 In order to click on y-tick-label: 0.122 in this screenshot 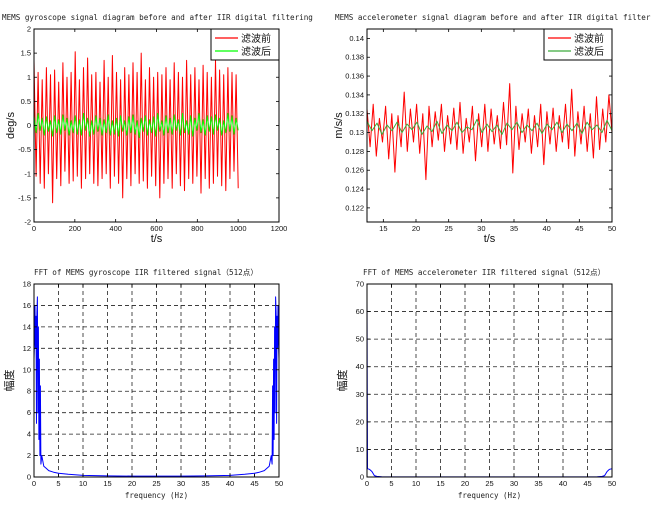, I will do `click(354, 207)`.